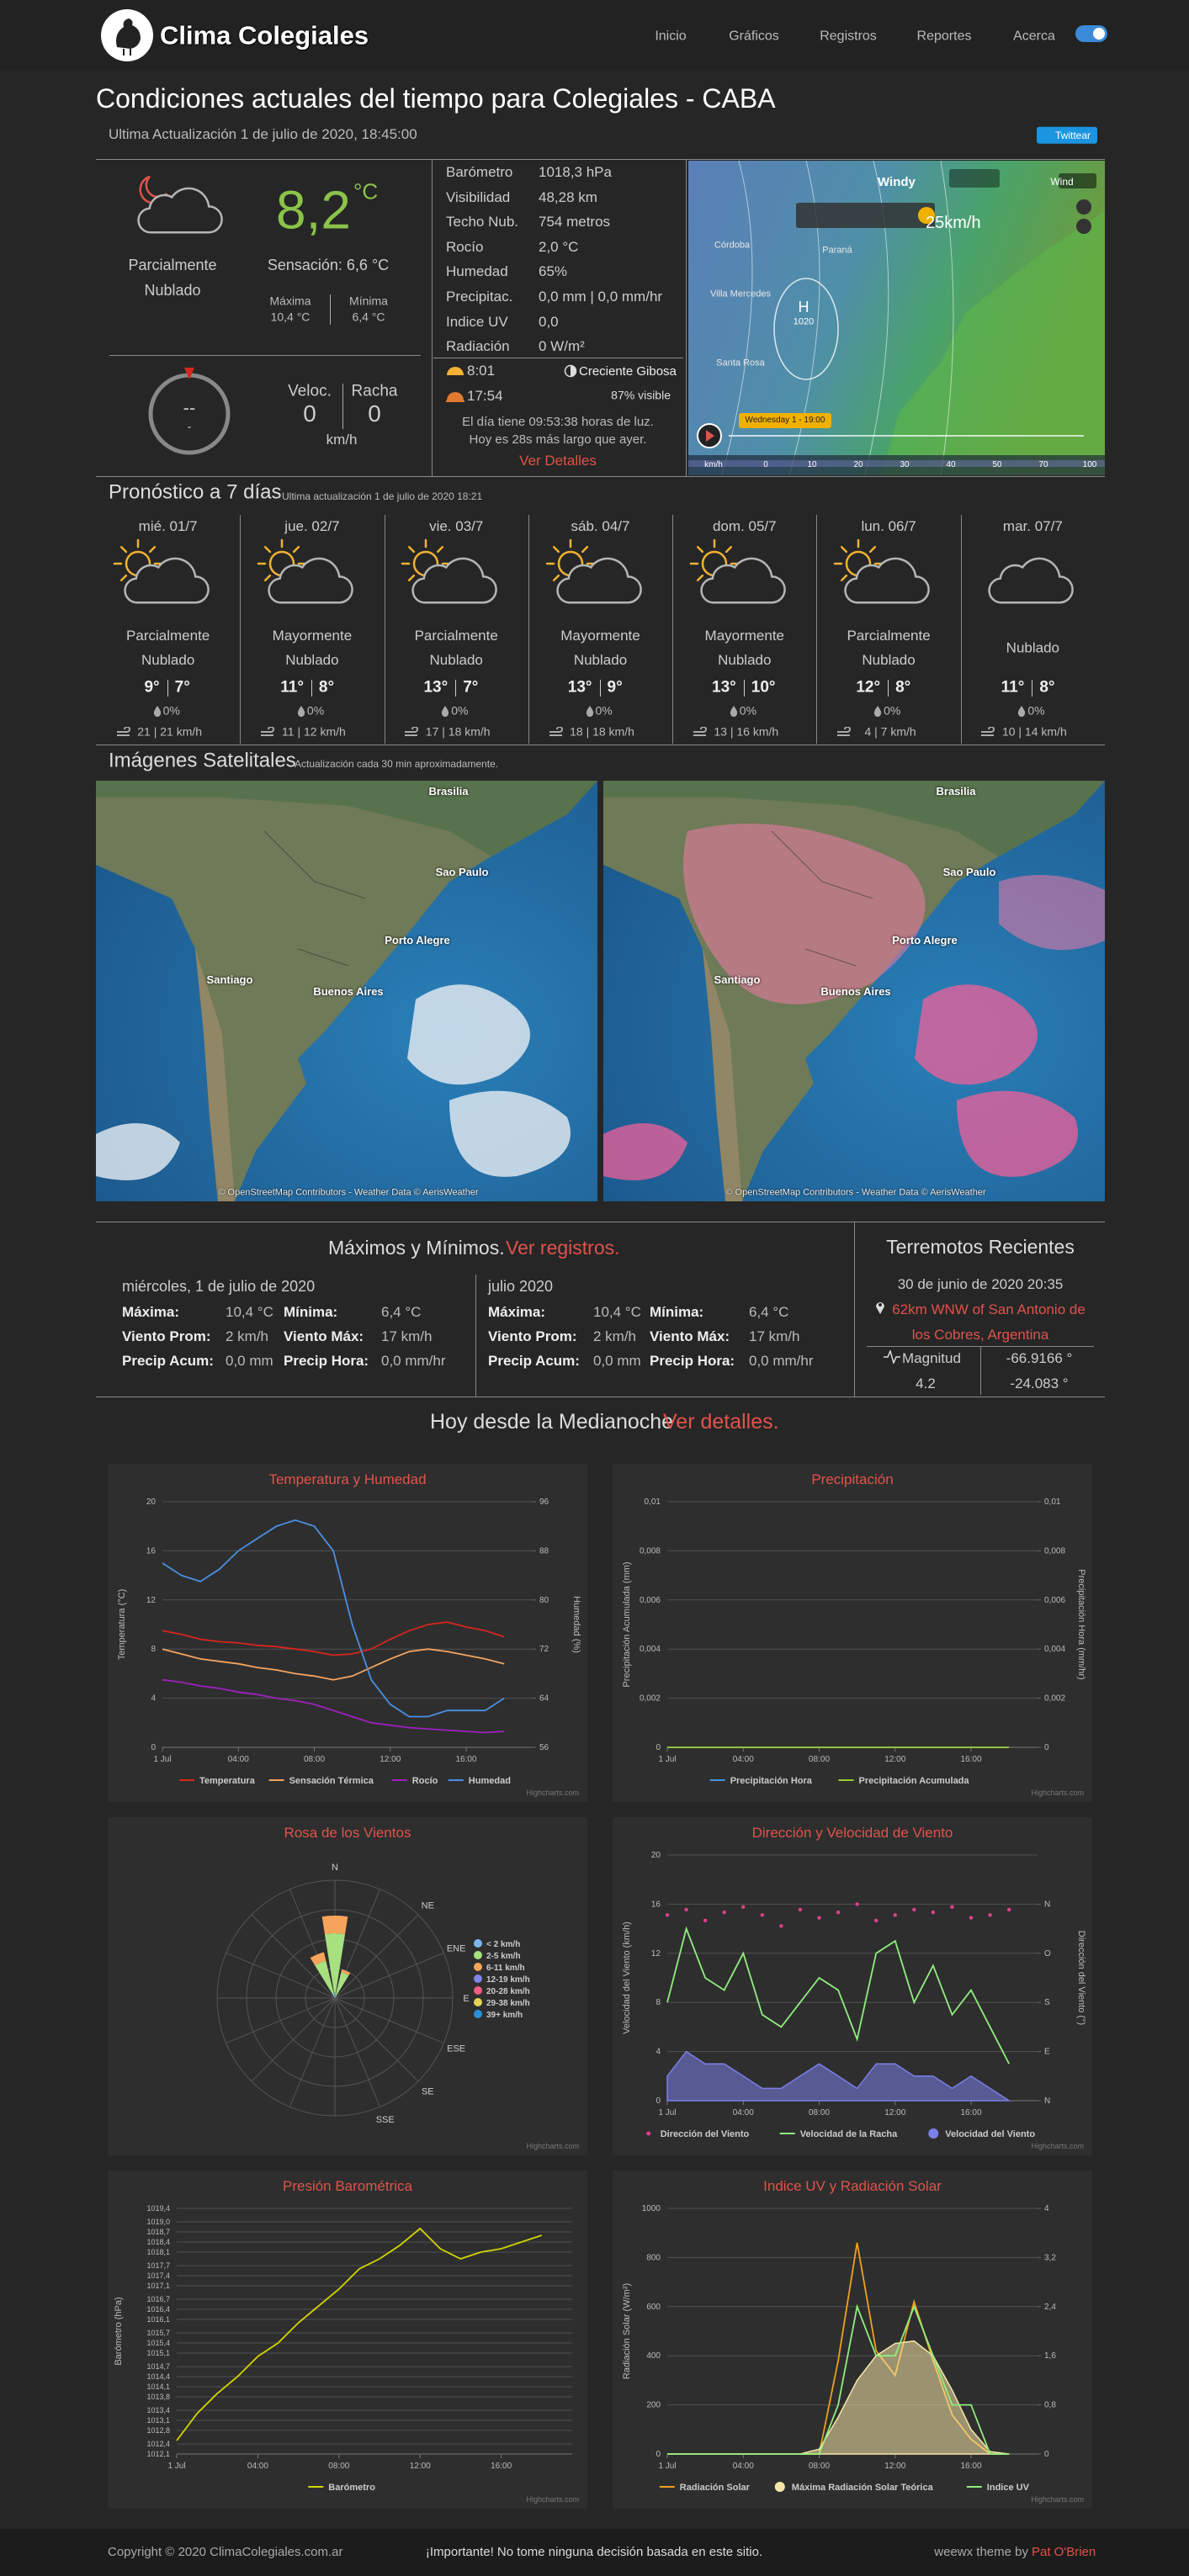  What do you see at coordinates (172, 278) in the screenshot?
I see `condition: Parcialmente Nublado` at bounding box center [172, 278].